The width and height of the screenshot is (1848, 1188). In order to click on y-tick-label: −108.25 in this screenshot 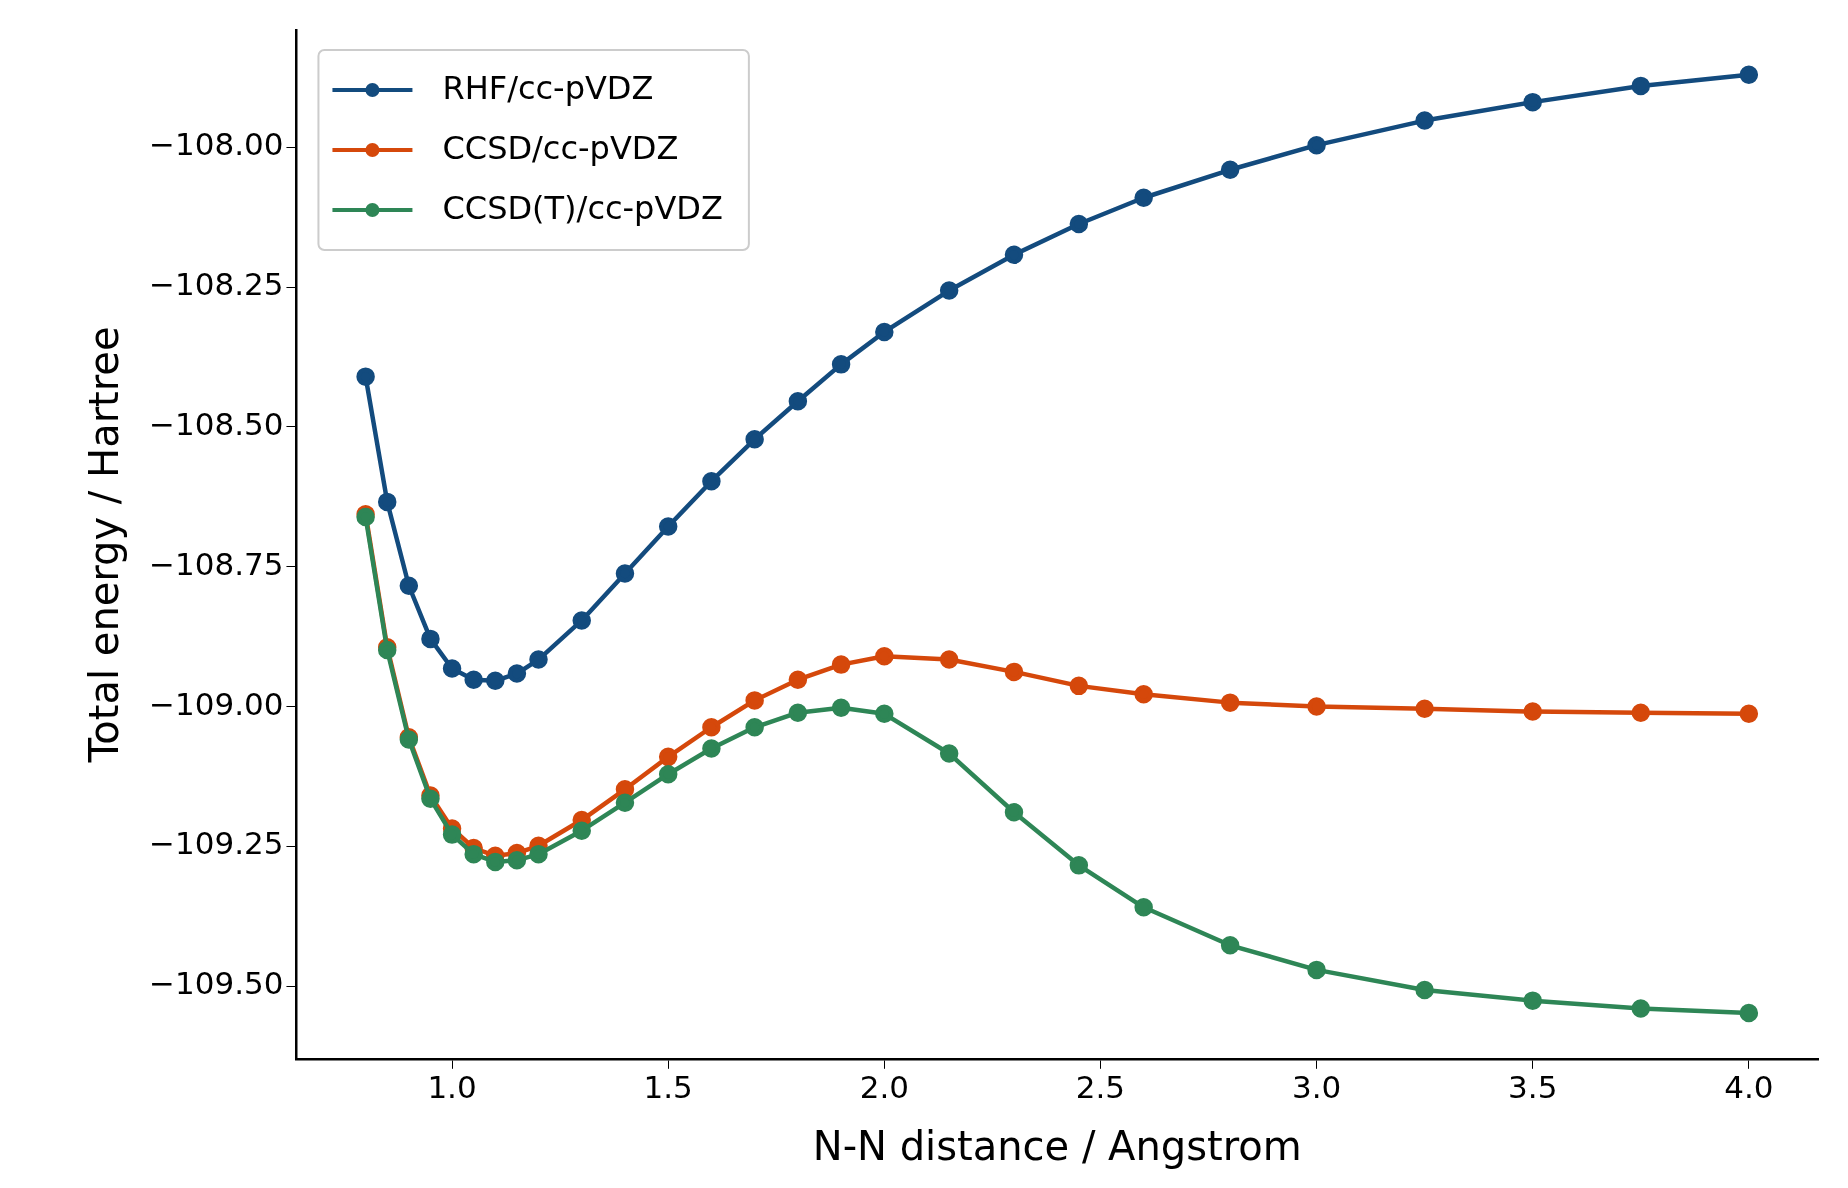, I will do `click(216, 284)`.